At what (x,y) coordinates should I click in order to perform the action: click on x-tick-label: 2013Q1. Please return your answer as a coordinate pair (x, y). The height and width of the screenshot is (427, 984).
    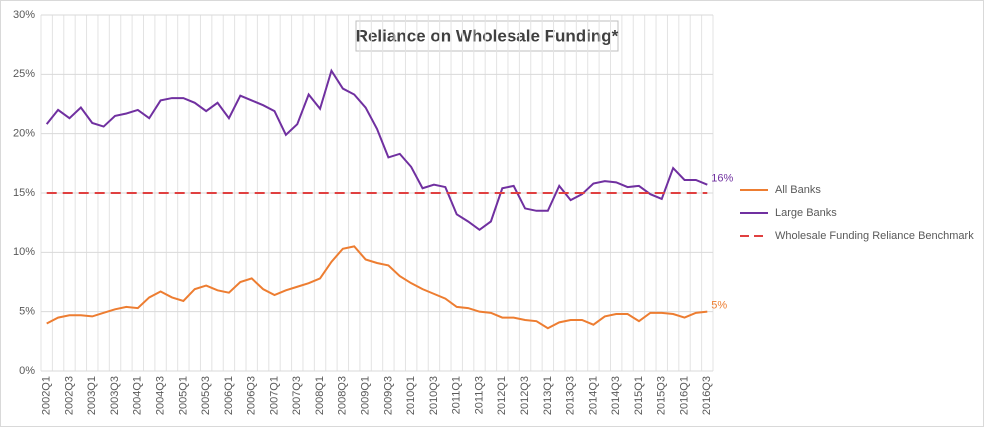
    Looking at the image, I should click on (548, 395).